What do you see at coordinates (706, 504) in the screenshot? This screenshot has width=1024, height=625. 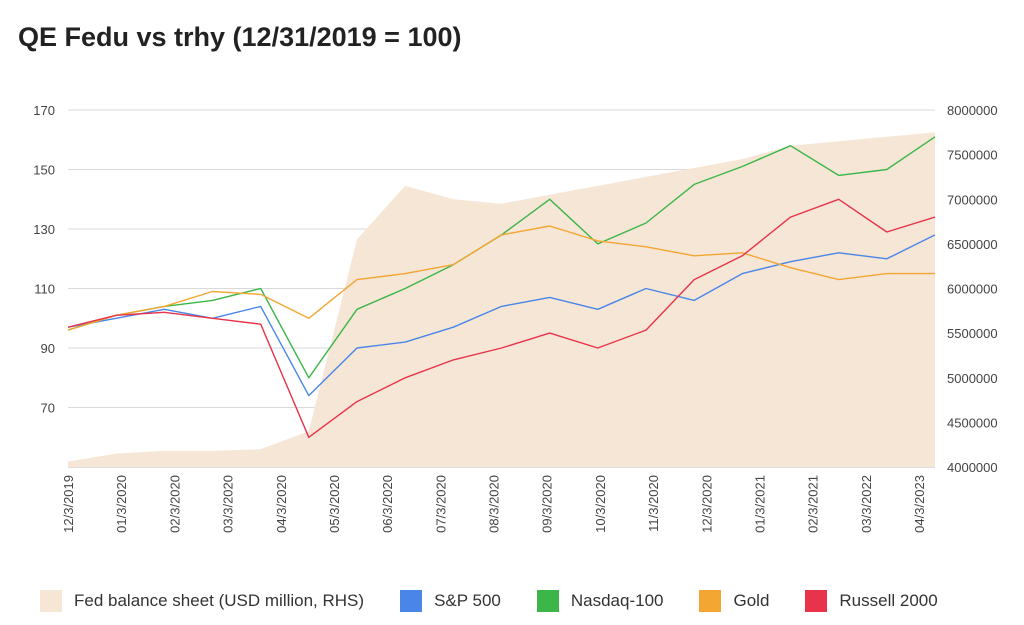 I see `x-tick-label: 12/3/2020` at bounding box center [706, 504].